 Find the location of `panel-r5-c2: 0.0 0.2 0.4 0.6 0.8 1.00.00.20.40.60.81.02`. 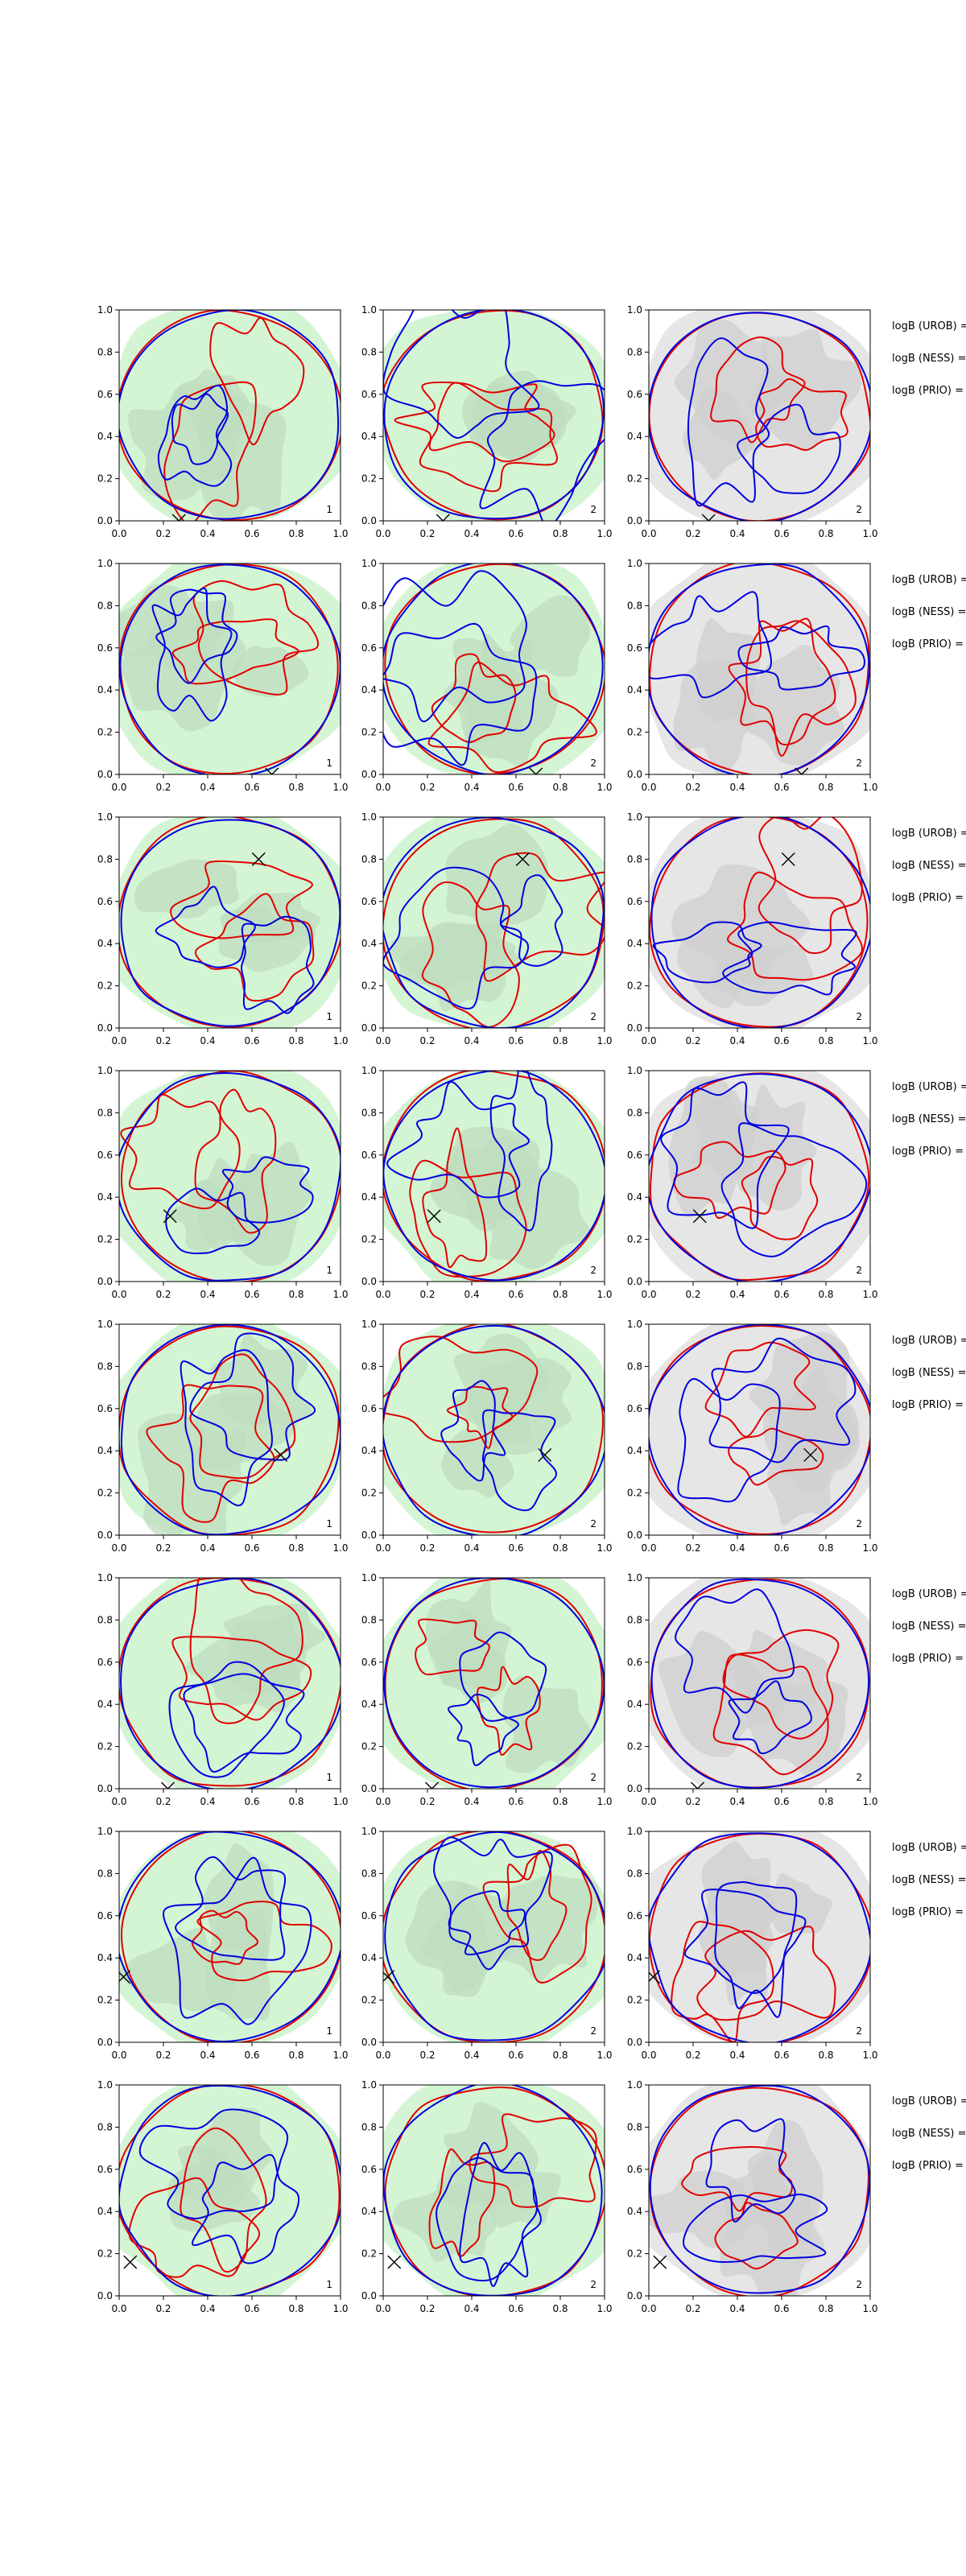

panel-r5-c2: 0.0 0.2 0.4 0.6 0.8 1.00.00.20.40.60.81.02 is located at coordinates (487, 1436).